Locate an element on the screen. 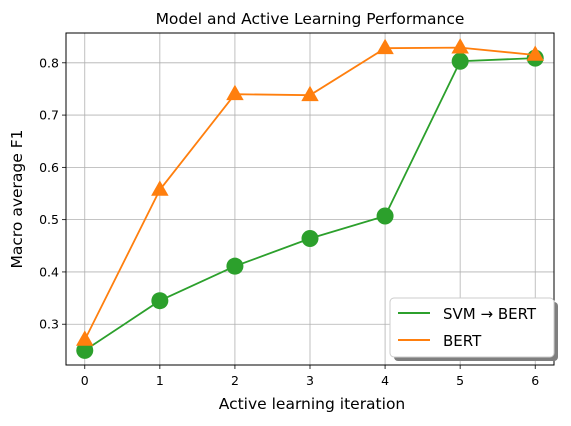  y-tick-label: 0.7 is located at coordinates (49, 115).